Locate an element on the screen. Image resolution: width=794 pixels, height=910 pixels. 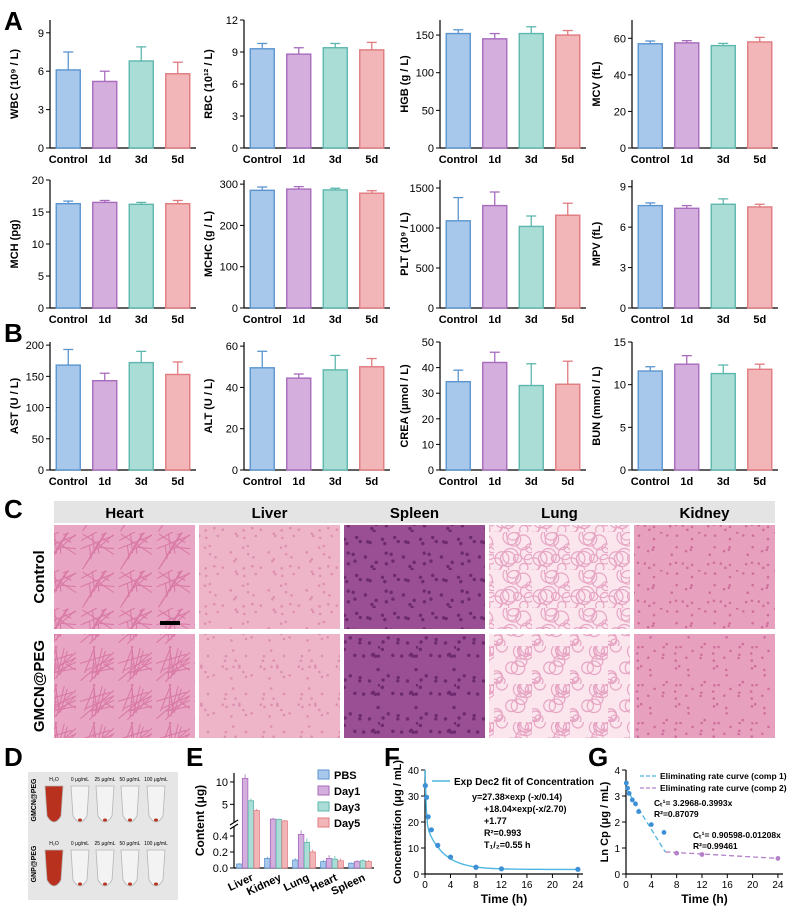
bar-lung-day1 is located at coordinates (301, 851).